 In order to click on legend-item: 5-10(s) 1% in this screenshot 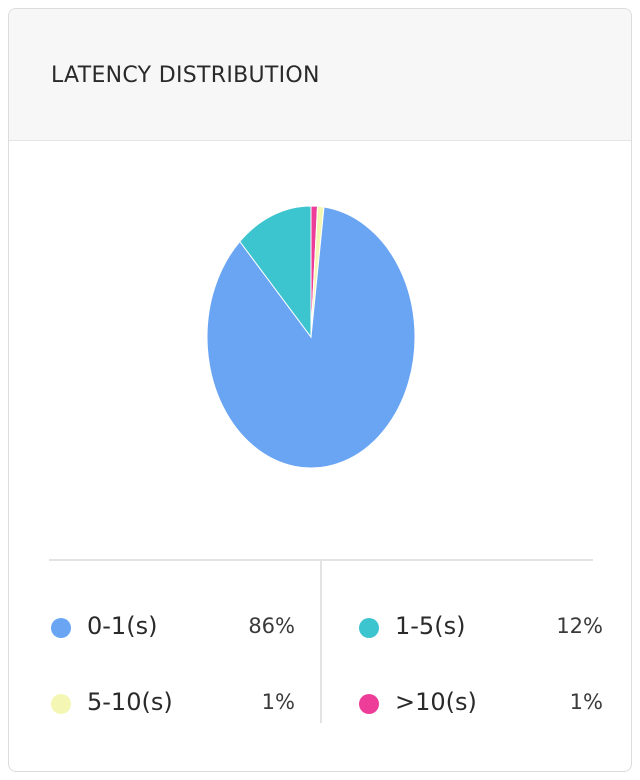, I will do `click(173, 705)`.